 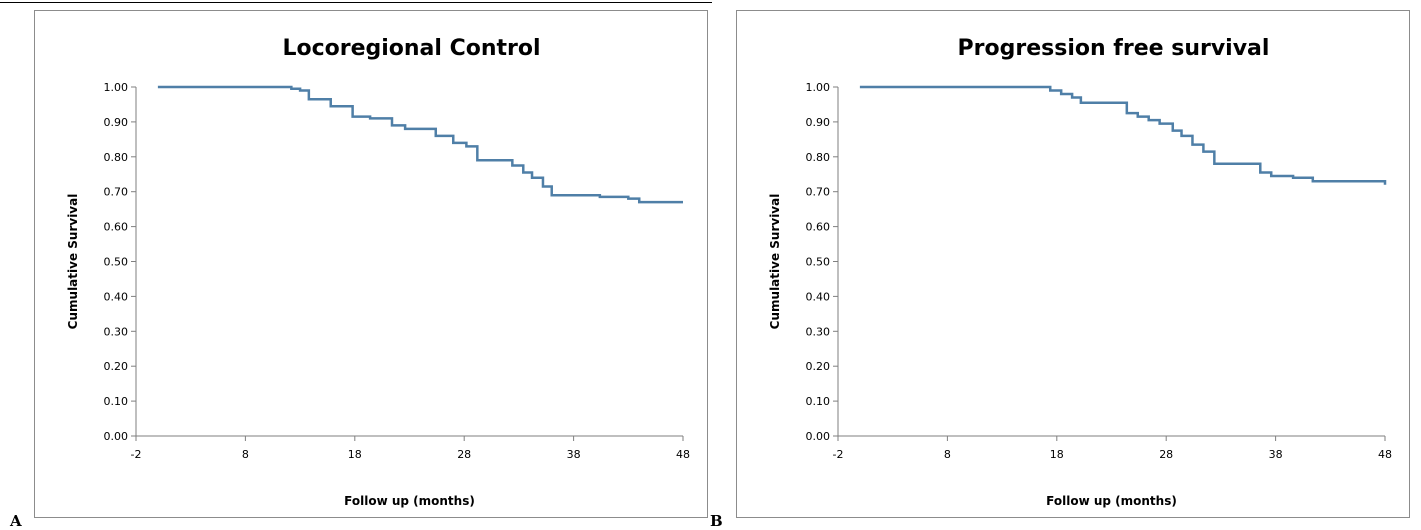 What do you see at coordinates (1114, 48) in the screenshot?
I see `chart-title: Progression free survival` at bounding box center [1114, 48].